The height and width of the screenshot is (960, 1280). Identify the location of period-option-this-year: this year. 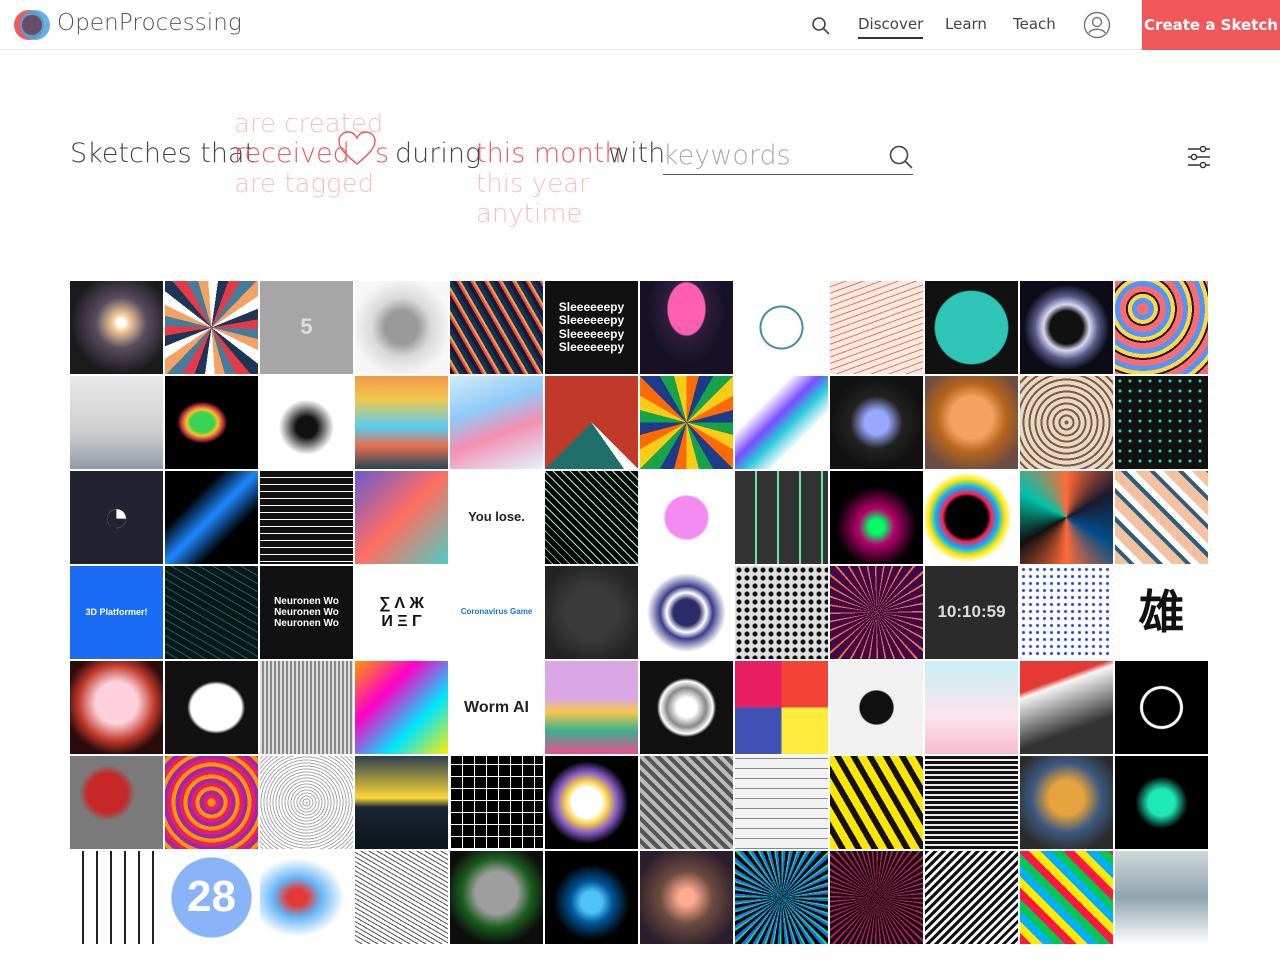
(533, 184).